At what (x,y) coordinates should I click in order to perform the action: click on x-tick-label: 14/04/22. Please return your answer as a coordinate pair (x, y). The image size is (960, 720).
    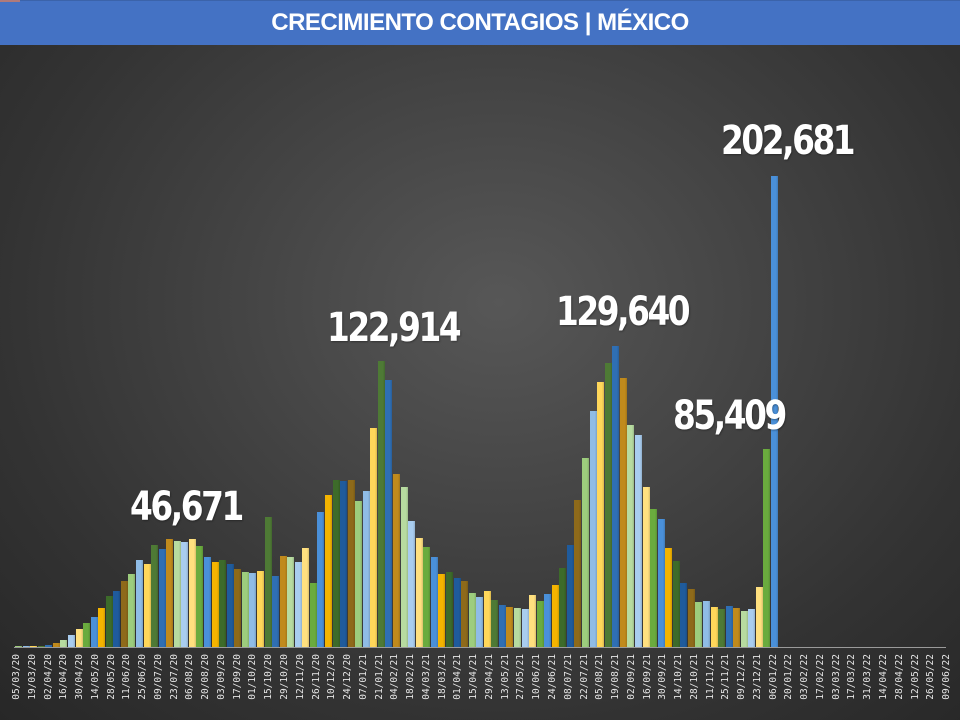
    Looking at the image, I should click on (883, 677).